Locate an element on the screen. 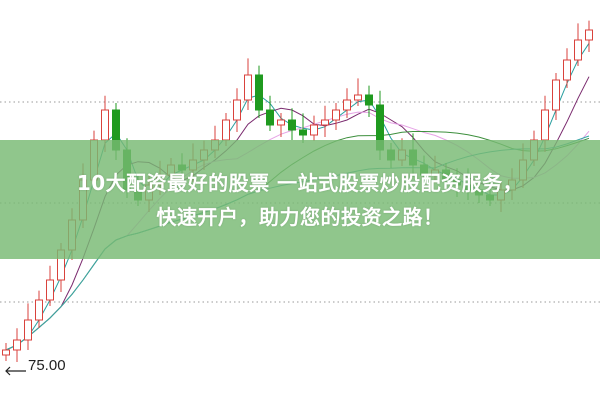 The height and width of the screenshot is (401, 600). banner-line-1: 10大配资最好的股票 一站式股票炒股配资服务， is located at coordinates (300, 182).